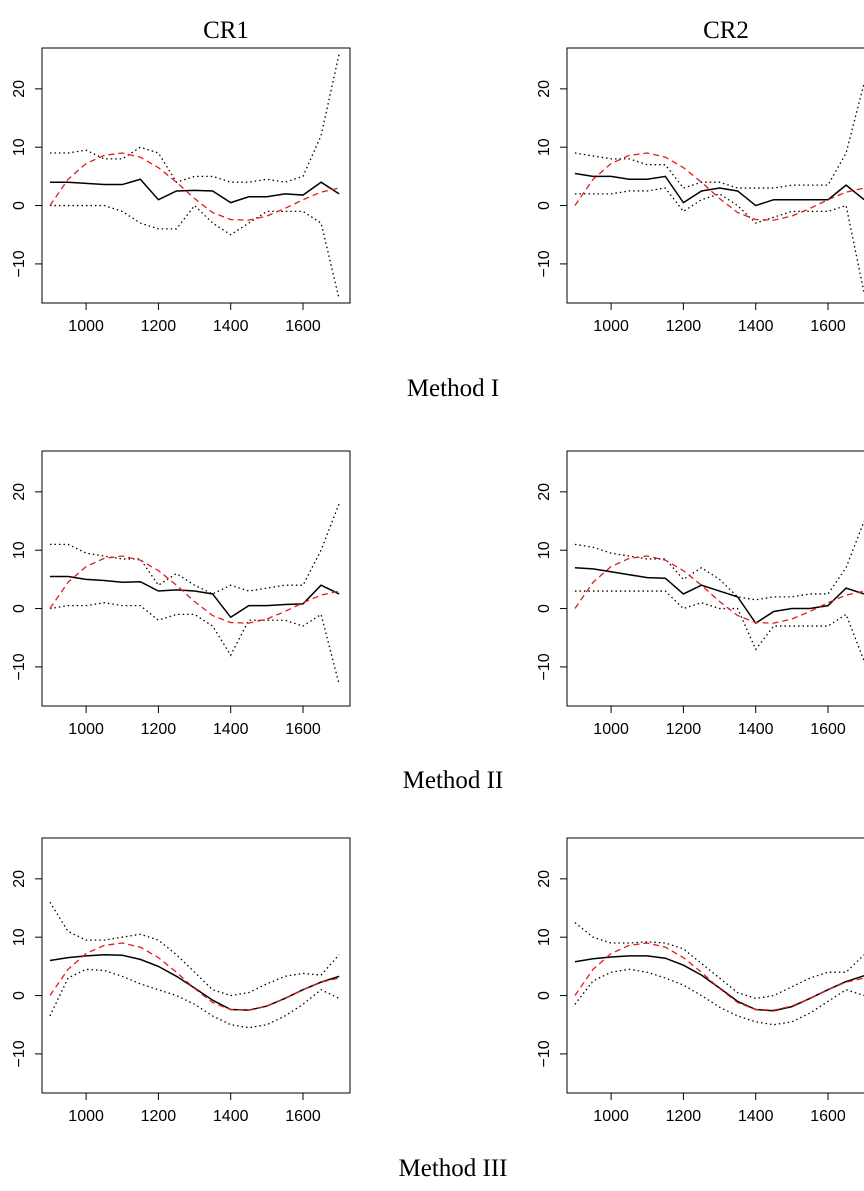 Image resolution: width=864 pixels, height=1191 pixels. Describe the element at coordinates (453, 388) in the screenshot. I see `row-title: Method I` at that location.